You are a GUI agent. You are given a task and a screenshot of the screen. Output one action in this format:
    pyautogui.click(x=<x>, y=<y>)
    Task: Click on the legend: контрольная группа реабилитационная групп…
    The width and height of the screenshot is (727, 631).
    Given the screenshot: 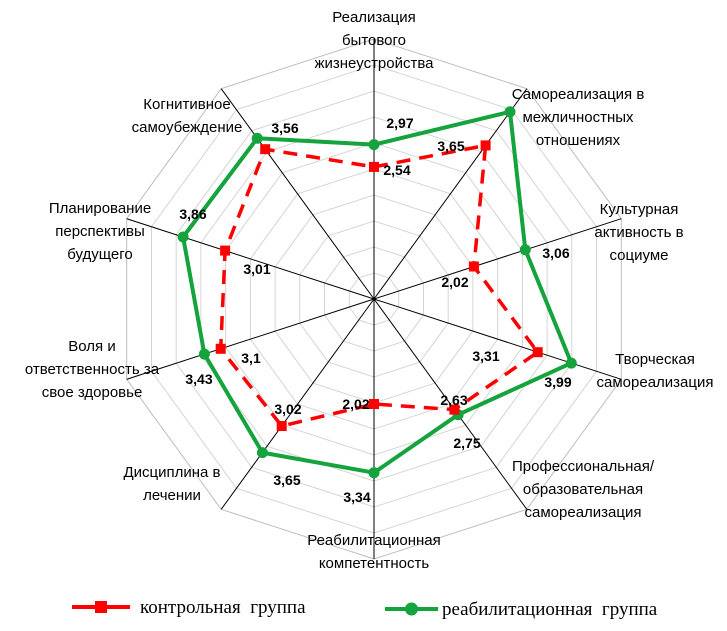 What is the action you would take?
    pyautogui.click(x=365, y=608)
    